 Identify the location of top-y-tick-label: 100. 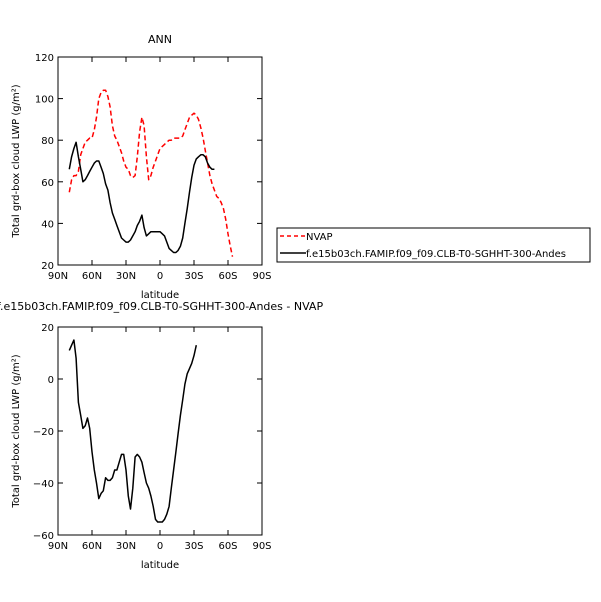
(44, 100).